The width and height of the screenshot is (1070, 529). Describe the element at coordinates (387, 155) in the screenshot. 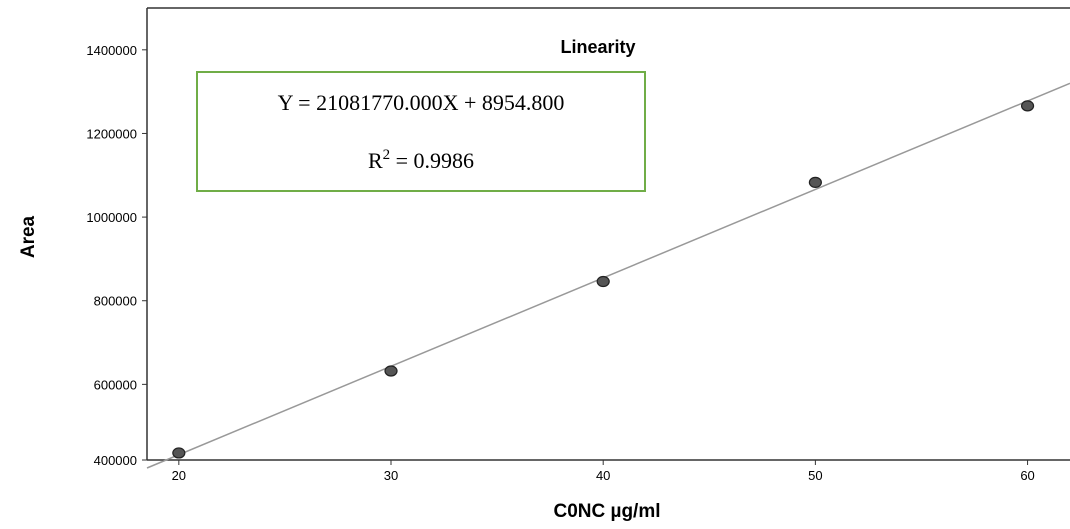

I see `r-squared-superscript: 2` at that location.